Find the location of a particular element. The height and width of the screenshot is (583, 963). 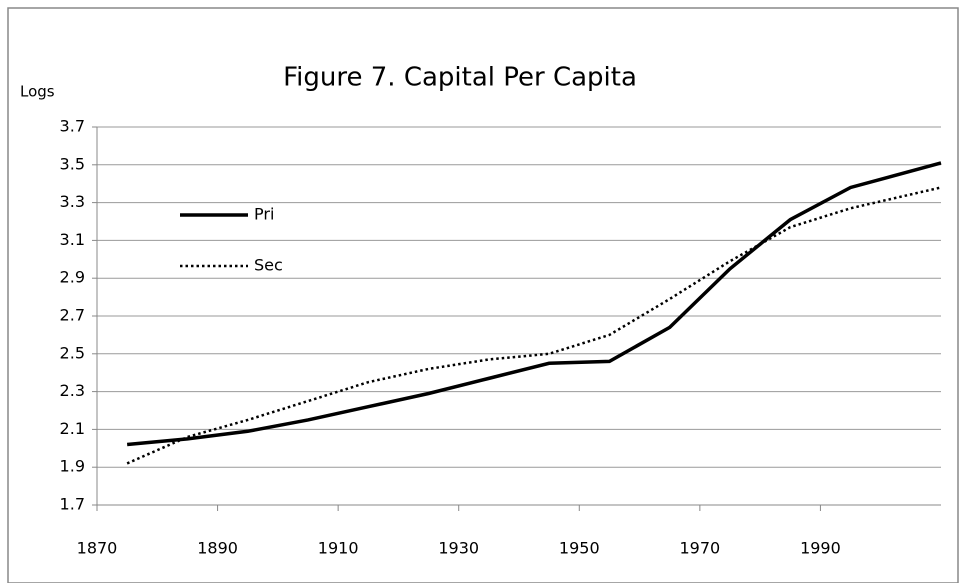

x-tick-label: 1890 is located at coordinates (217, 548).